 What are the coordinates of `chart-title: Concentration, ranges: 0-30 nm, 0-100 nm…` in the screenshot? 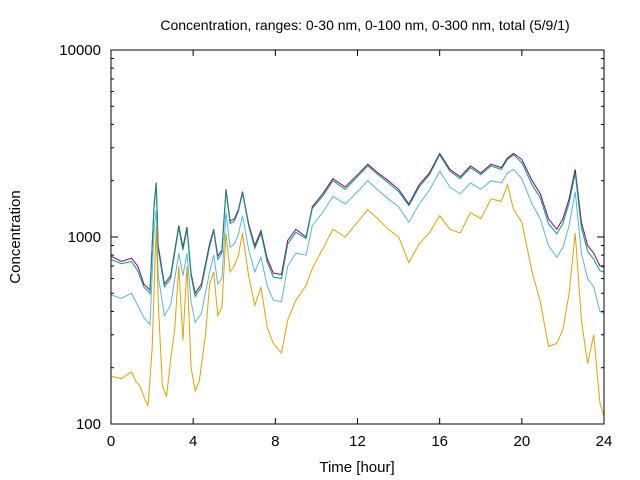 It's located at (364, 25).